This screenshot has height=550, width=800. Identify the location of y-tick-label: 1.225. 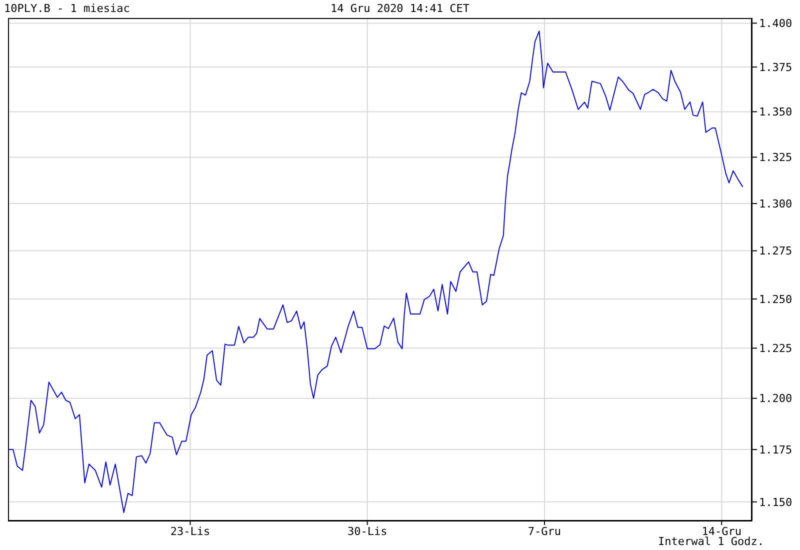
(775, 349).